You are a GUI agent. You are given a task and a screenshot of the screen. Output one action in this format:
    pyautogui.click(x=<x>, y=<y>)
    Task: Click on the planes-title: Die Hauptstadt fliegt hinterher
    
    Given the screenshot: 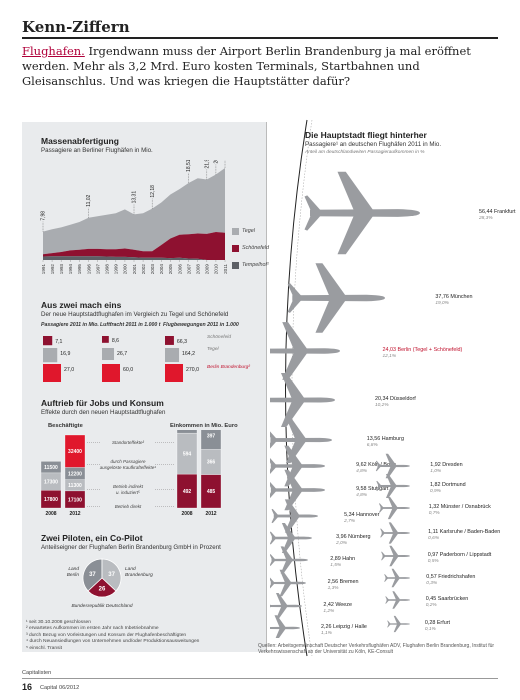 What is the action you would take?
    pyautogui.click(x=366, y=135)
    